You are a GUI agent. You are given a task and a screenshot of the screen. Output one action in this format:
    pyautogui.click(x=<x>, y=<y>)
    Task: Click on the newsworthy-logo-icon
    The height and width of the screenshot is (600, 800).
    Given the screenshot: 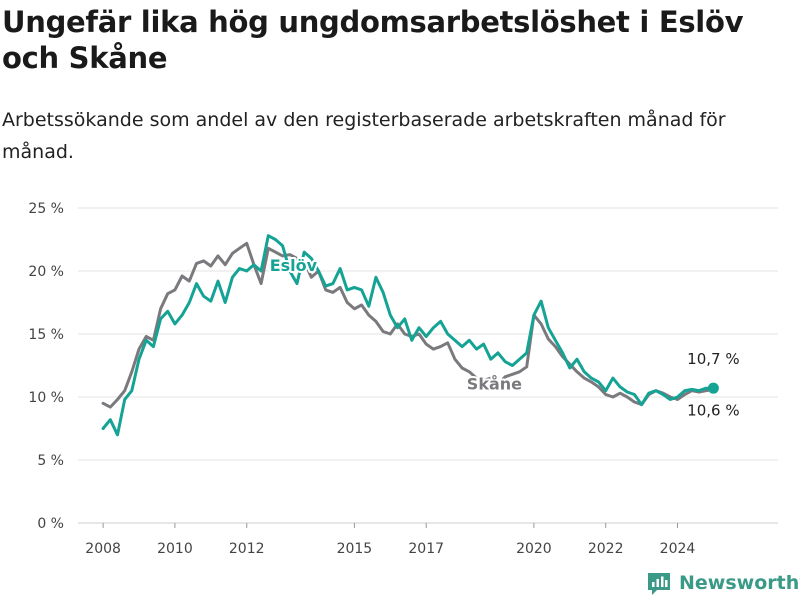 What is the action you would take?
    pyautogui.click(x=659, y=584)
    